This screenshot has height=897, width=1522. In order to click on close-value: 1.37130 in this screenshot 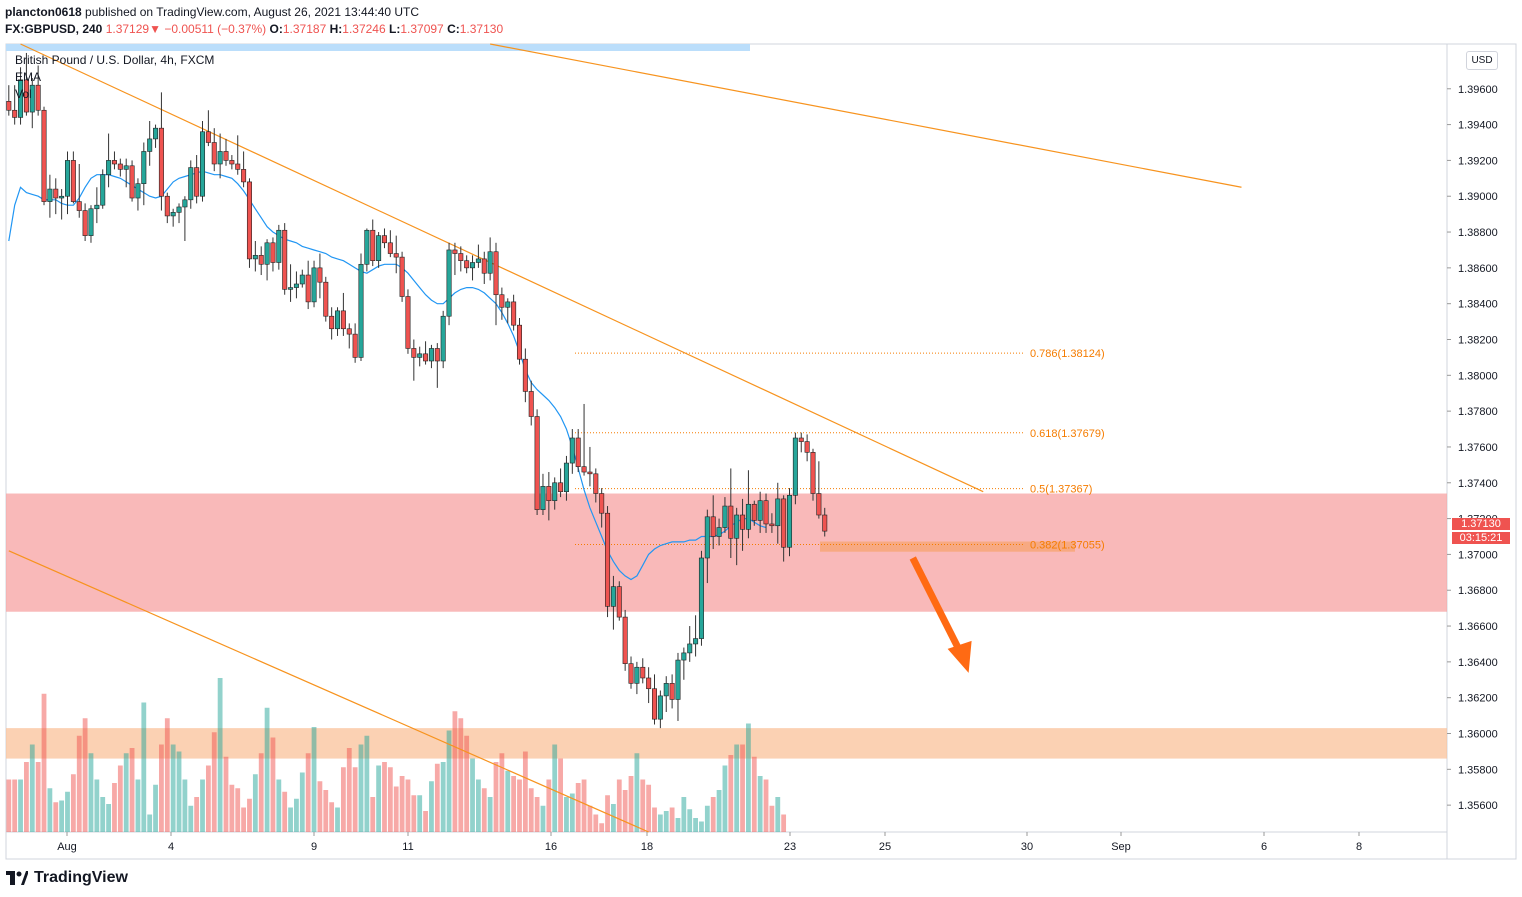, I will do `click(481, 29)`.